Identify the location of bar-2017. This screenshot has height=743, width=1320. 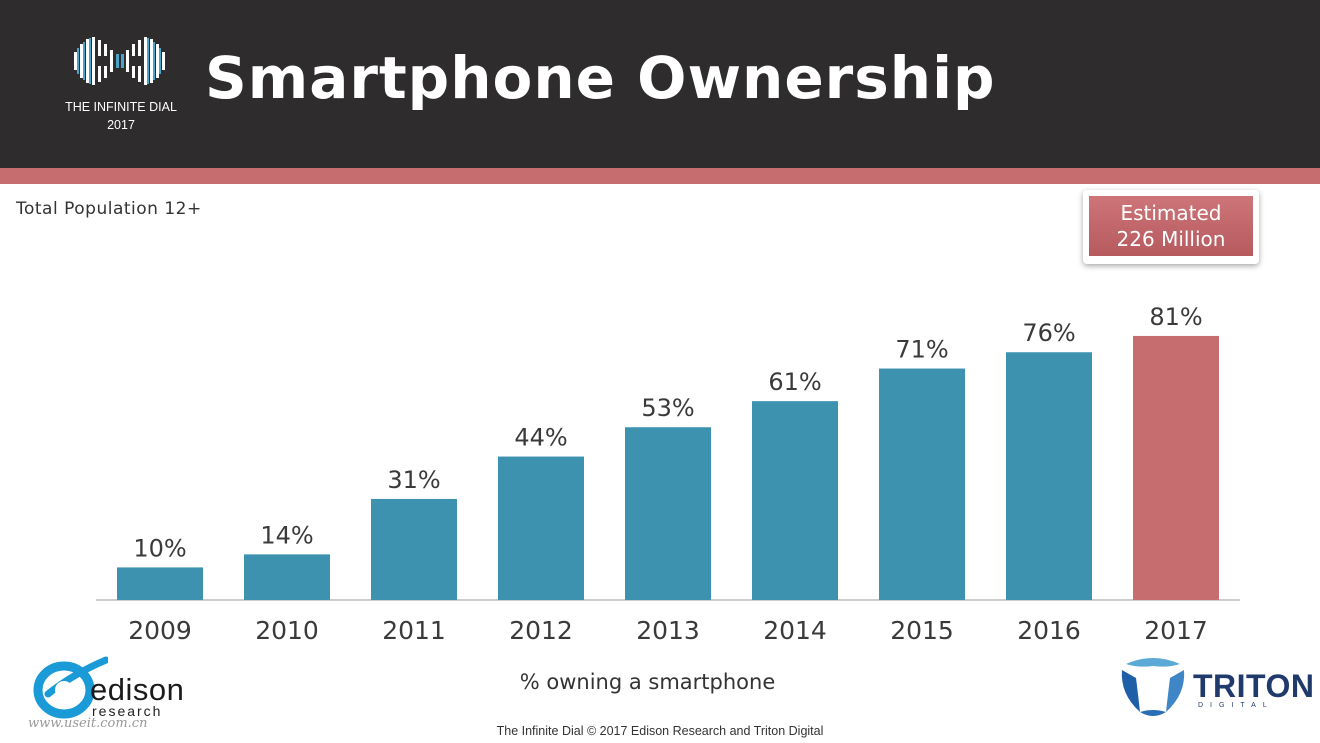
(1176, 467).